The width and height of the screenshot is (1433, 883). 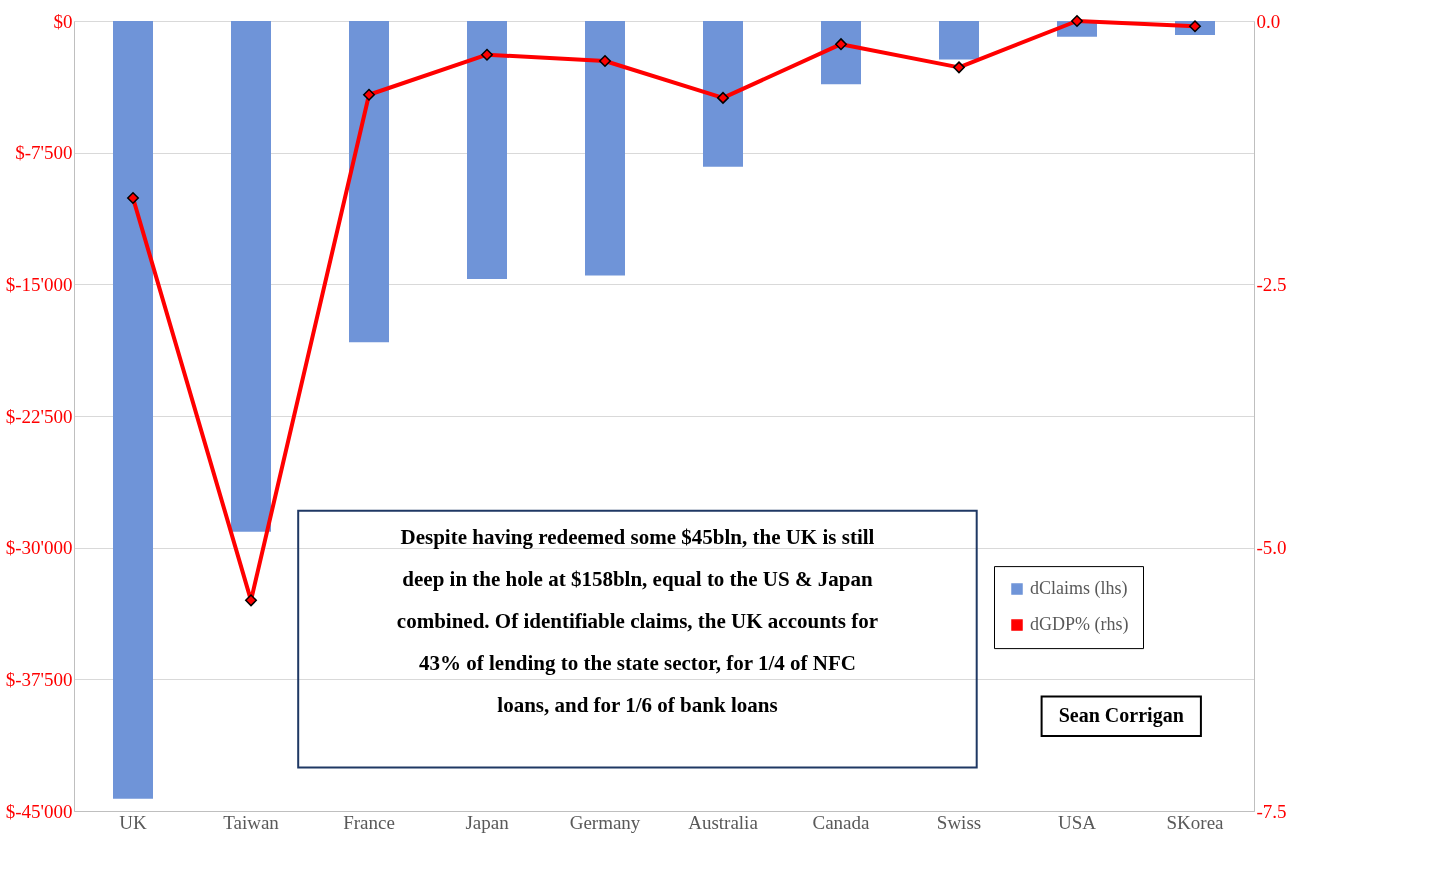 What do you see at coordinates (39, 416) in the screenshot?
I see `y-tick-label: $-22'500` at bounding box center [39, 416].